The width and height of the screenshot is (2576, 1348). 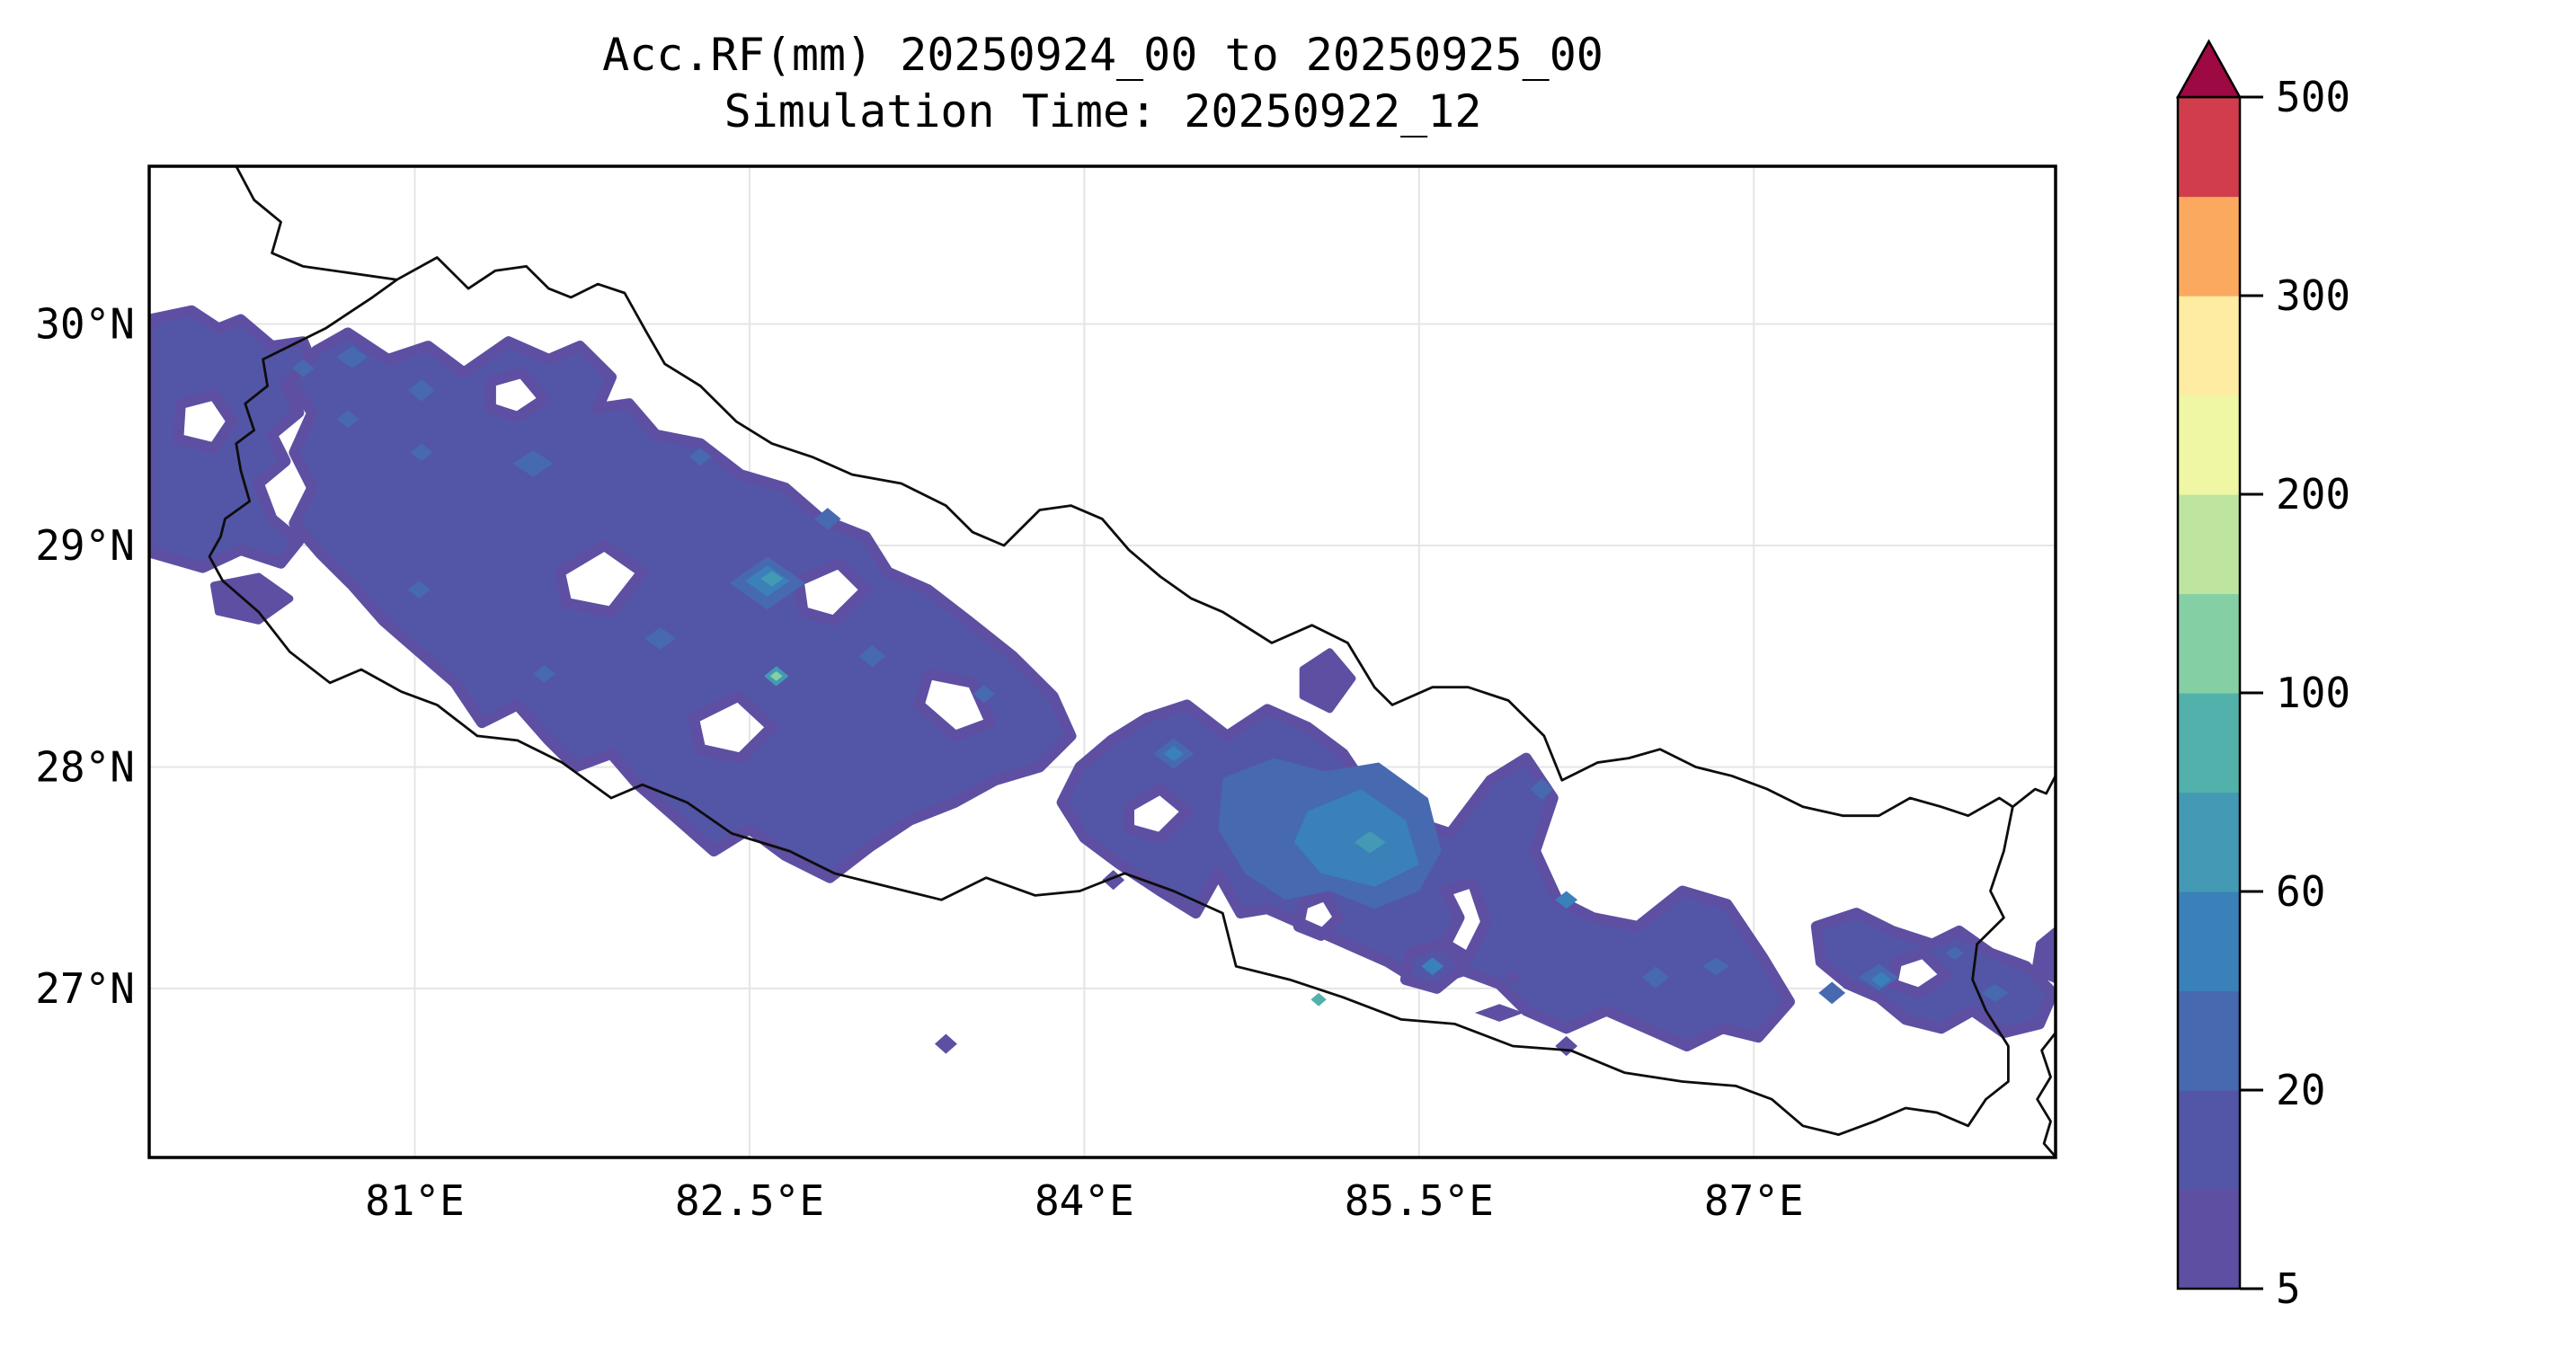 I want to click on border-spur-nw, so click(x=316, y=223).